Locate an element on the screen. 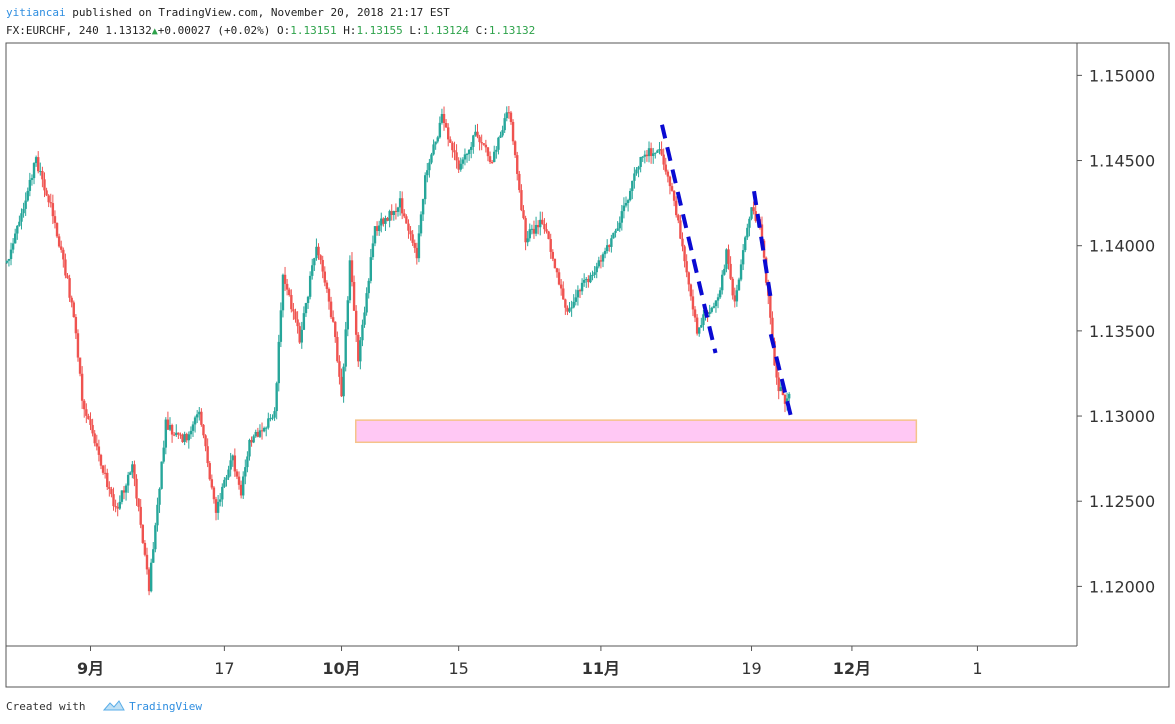 Image resolution: width=1175 pixels, height=724 pixels. time-axis: 9月 17 10月 15 11月 19 12月 1 is located at coordinates (530, 662).